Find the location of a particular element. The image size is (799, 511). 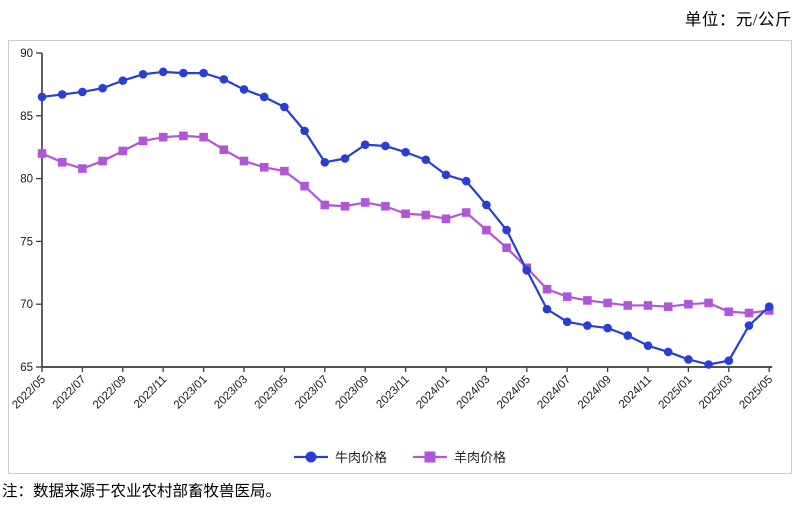

mutton-price-legend-label: 羊肉价格 is located at coordinates (480, 457).